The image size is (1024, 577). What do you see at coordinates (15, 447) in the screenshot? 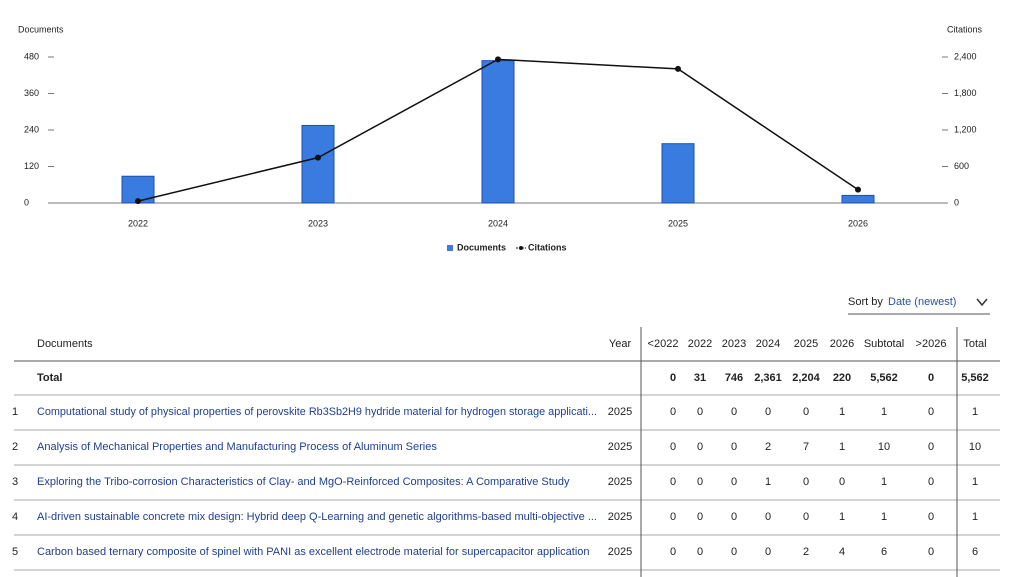
I see `row-rank: 2` at bounding box center [15, 447].